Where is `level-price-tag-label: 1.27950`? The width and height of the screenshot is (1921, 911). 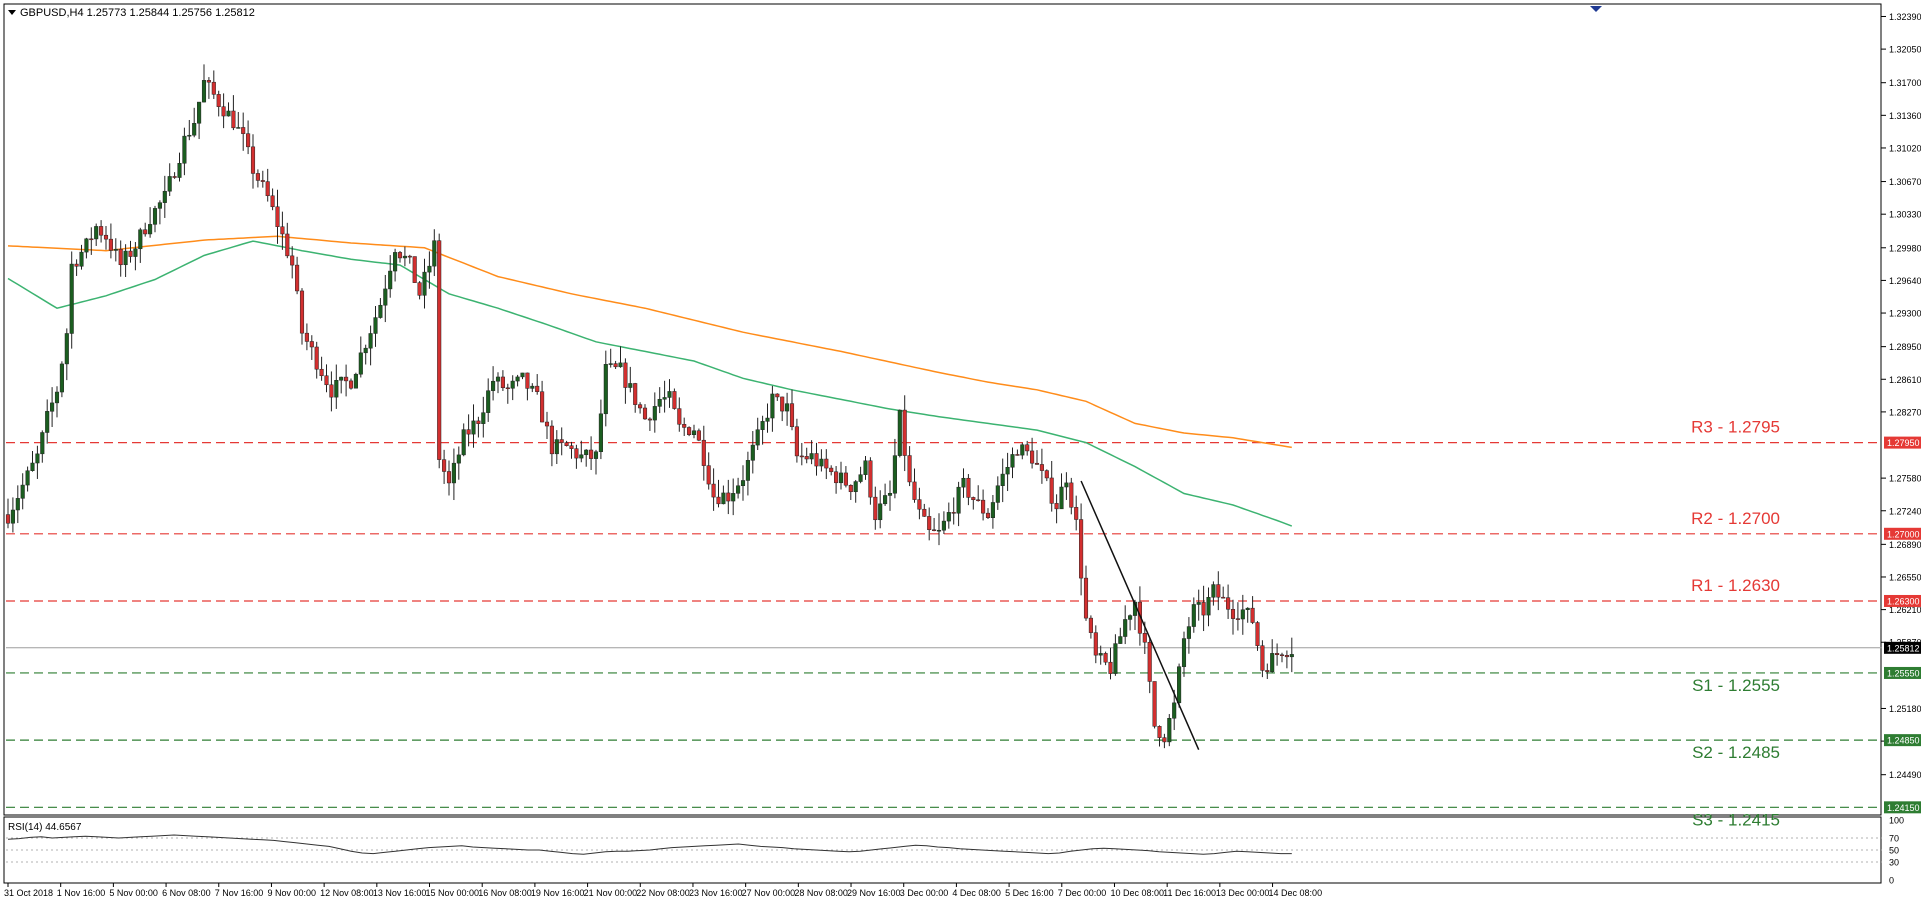
level-price-tag-label: 1.27950 is located at coordinates (1903, 443).